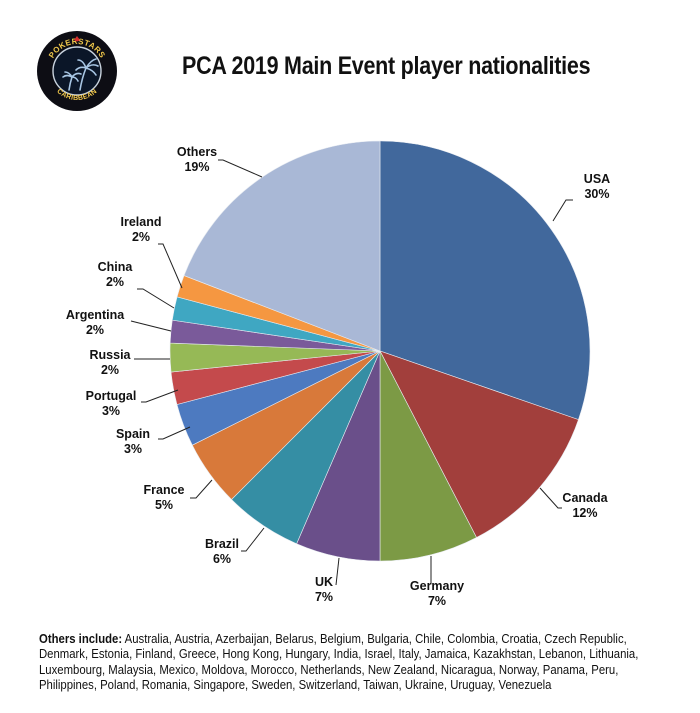 This screenshot has width=700, height=713. Describe the element at coordinates (550, 498) in the screenshot. I see `leader-line-canada` at that location.